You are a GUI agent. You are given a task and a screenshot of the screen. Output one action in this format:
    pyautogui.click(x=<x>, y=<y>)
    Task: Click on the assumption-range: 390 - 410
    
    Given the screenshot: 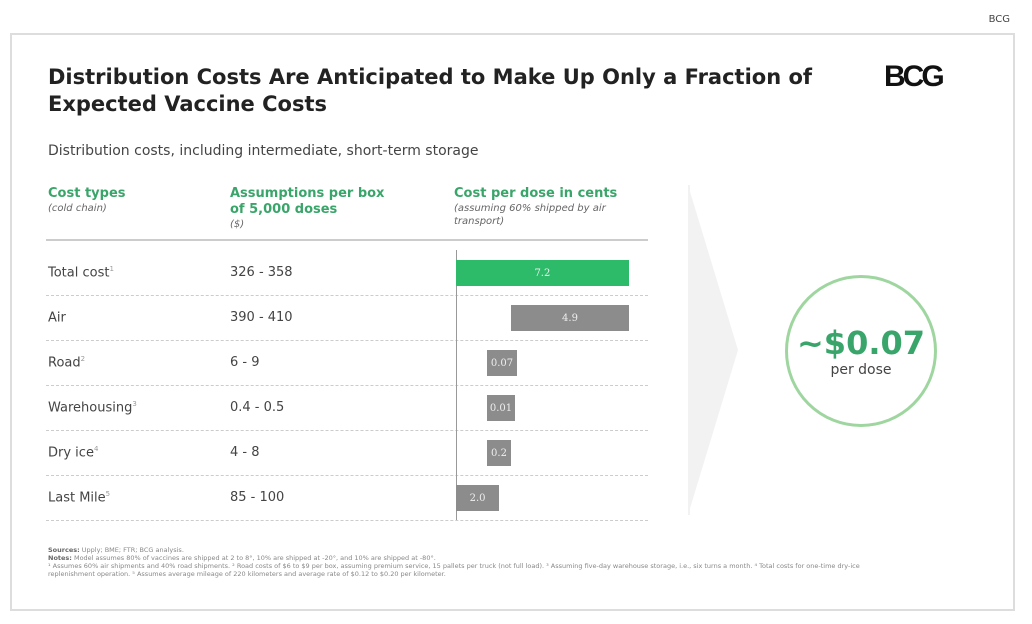 What is the action you would take?
    pyautogui.click(x=261, y=317)
    